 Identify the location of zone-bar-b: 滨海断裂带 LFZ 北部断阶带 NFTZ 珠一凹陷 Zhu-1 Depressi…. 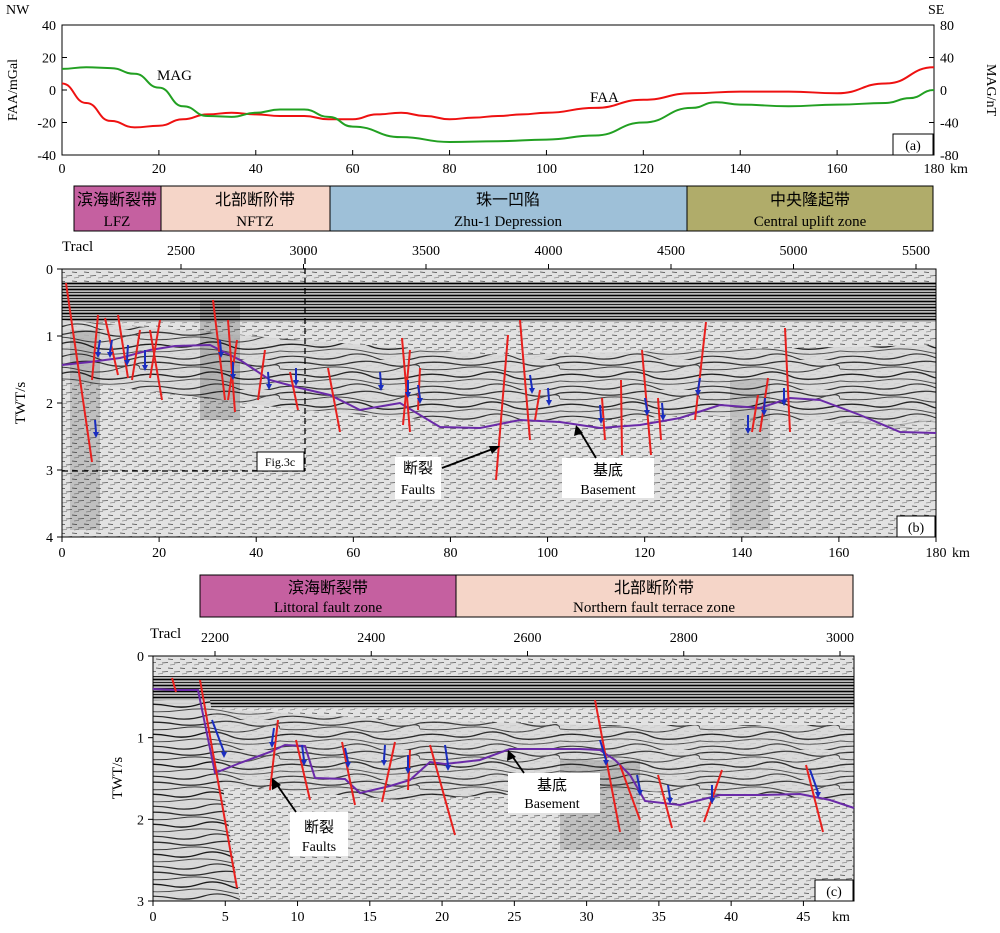
(503, 208).